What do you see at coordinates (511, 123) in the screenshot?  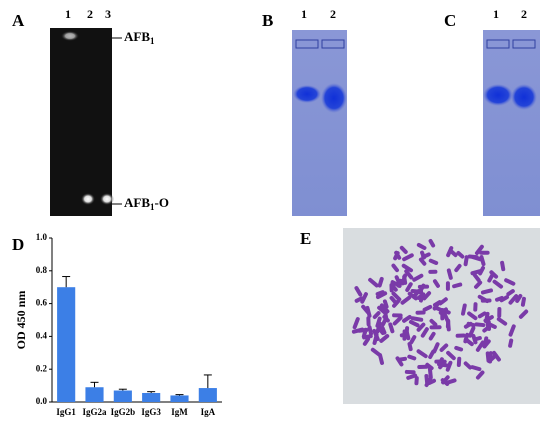 I see `gel` at bounding box center [511, 123].